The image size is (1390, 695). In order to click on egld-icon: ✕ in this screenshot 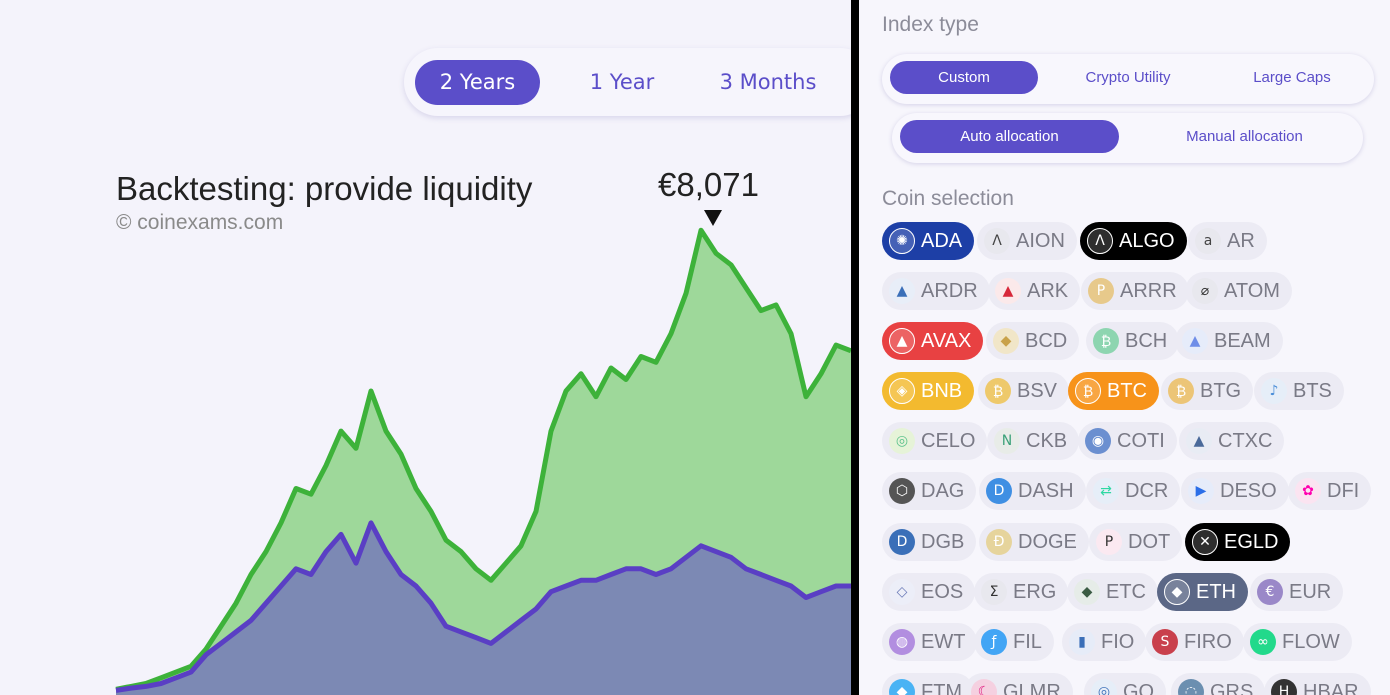, I will do `click(1205, 542)`.